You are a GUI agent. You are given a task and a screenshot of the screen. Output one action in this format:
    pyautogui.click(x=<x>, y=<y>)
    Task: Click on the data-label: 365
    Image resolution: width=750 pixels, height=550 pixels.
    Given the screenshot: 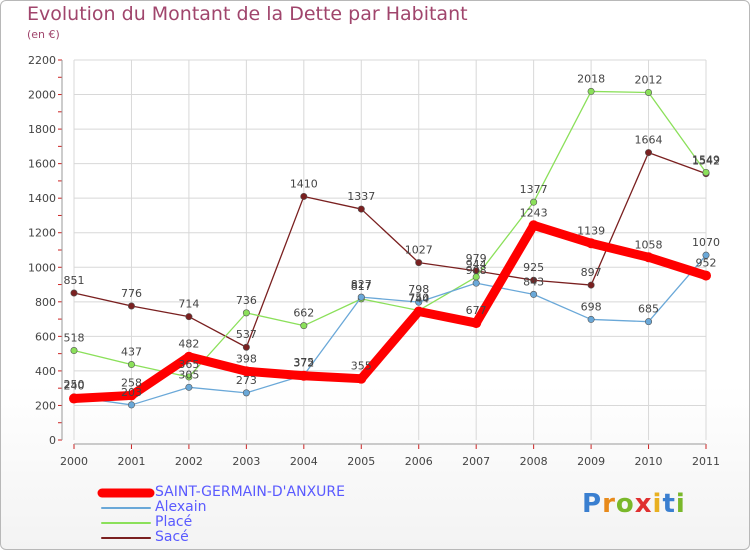 What is the action you would take?
    pyautogui.click(x=188, y=364)
    